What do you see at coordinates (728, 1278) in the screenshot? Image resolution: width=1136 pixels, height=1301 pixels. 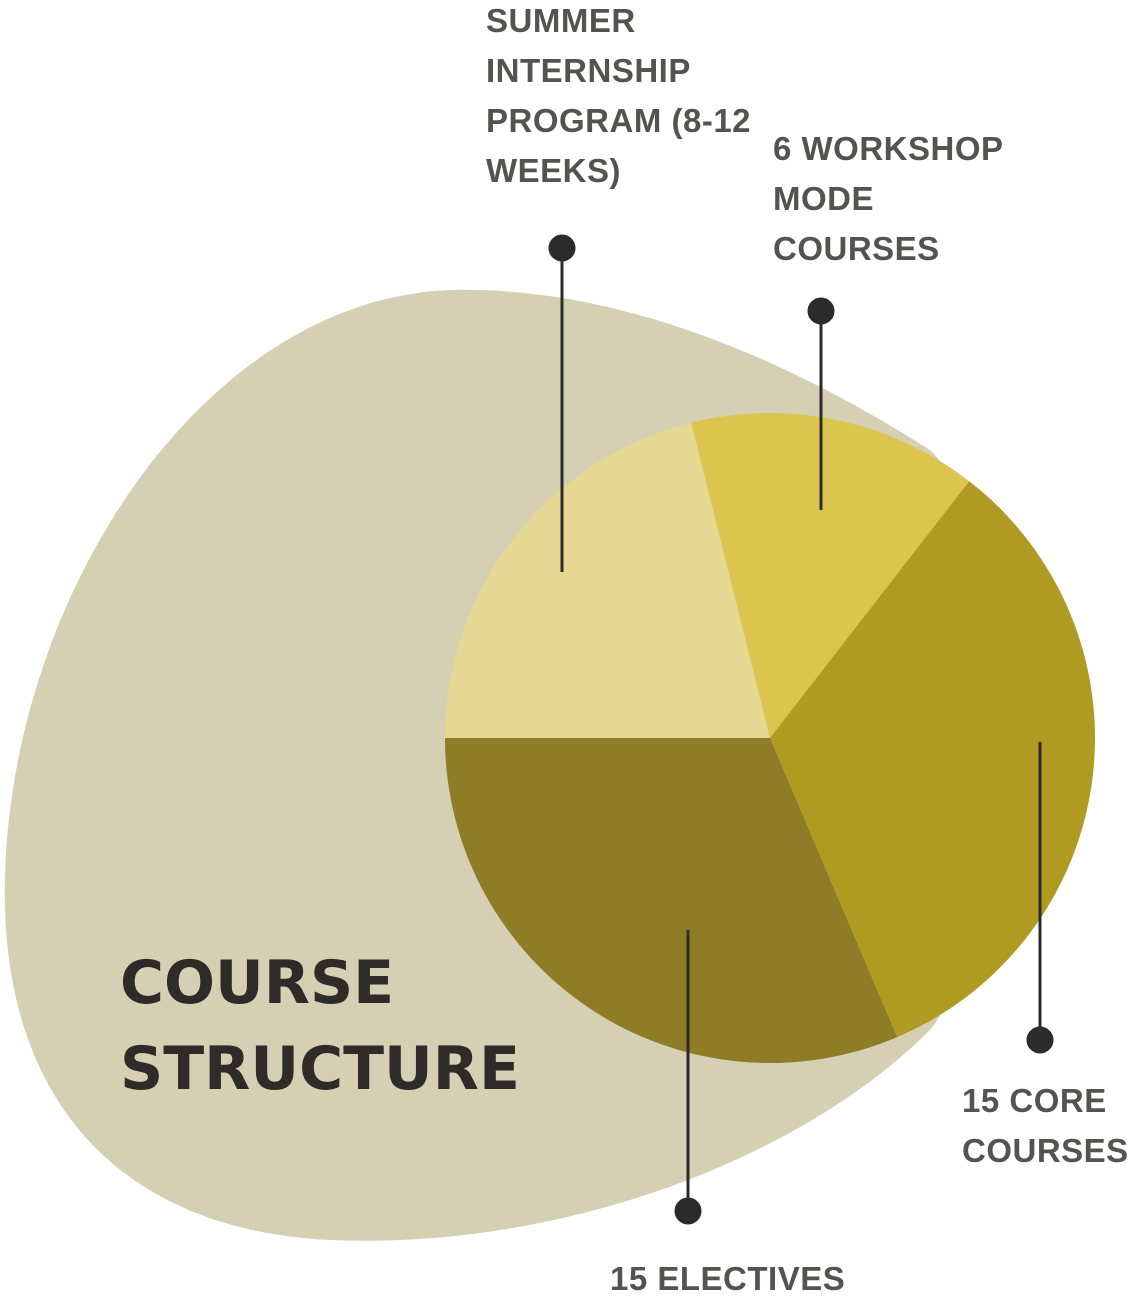 I see `slice-label: 15 ELECTIVES` at bounding box center [728, 1278].